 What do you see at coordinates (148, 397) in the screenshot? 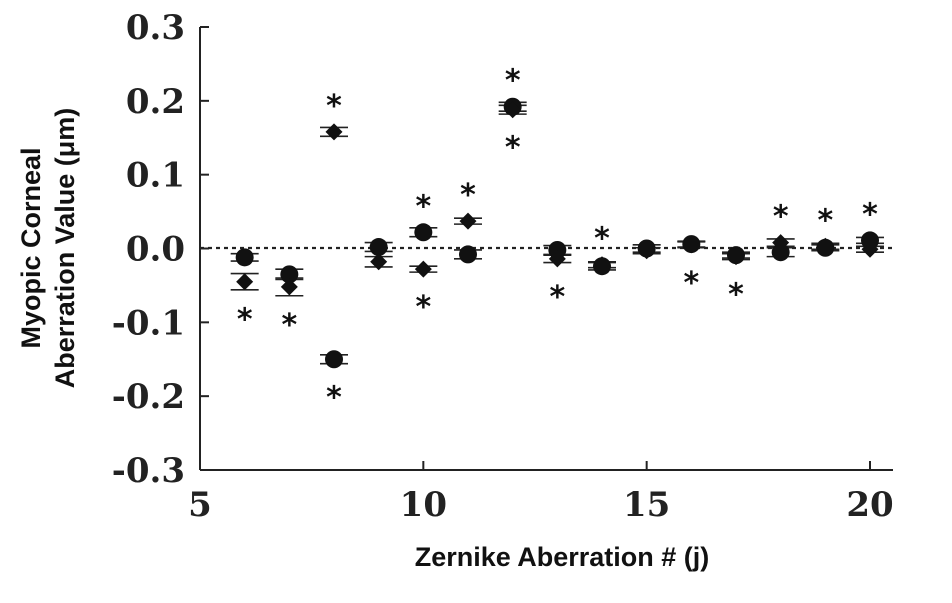
I see `y-tick-label: -0.2` at bounding box center [148, 397].